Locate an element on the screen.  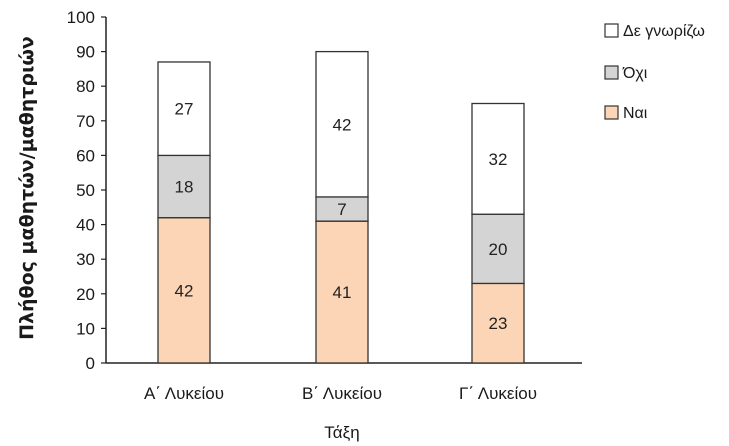
data-label: 20 is located at coordinates (498, 249).